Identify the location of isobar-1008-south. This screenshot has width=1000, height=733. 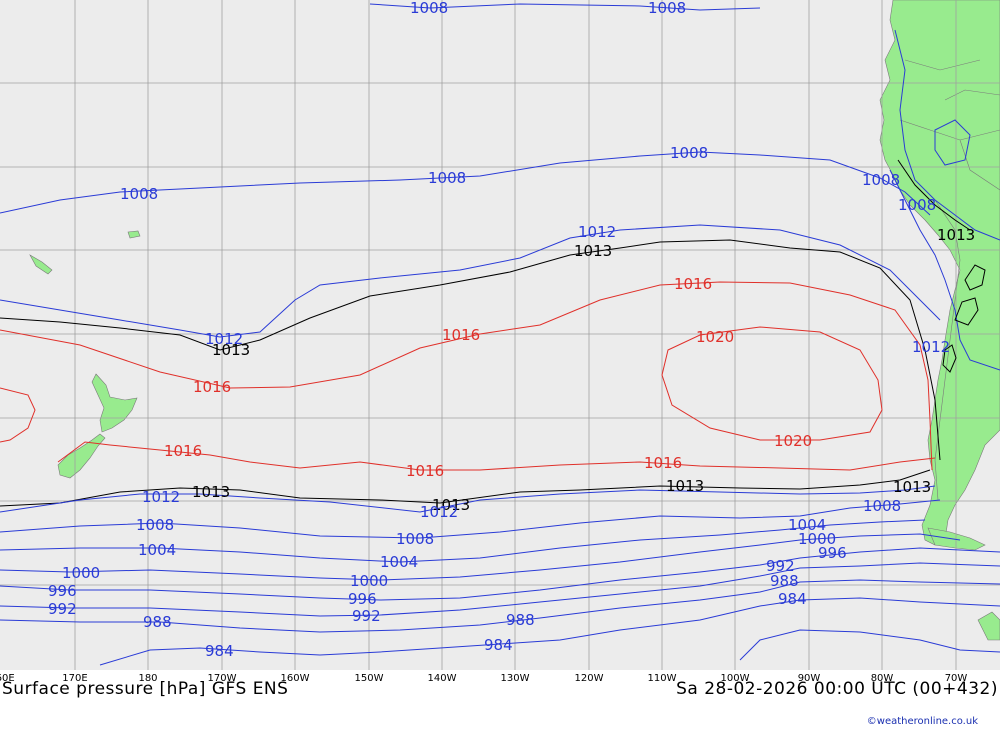
(470, 519).